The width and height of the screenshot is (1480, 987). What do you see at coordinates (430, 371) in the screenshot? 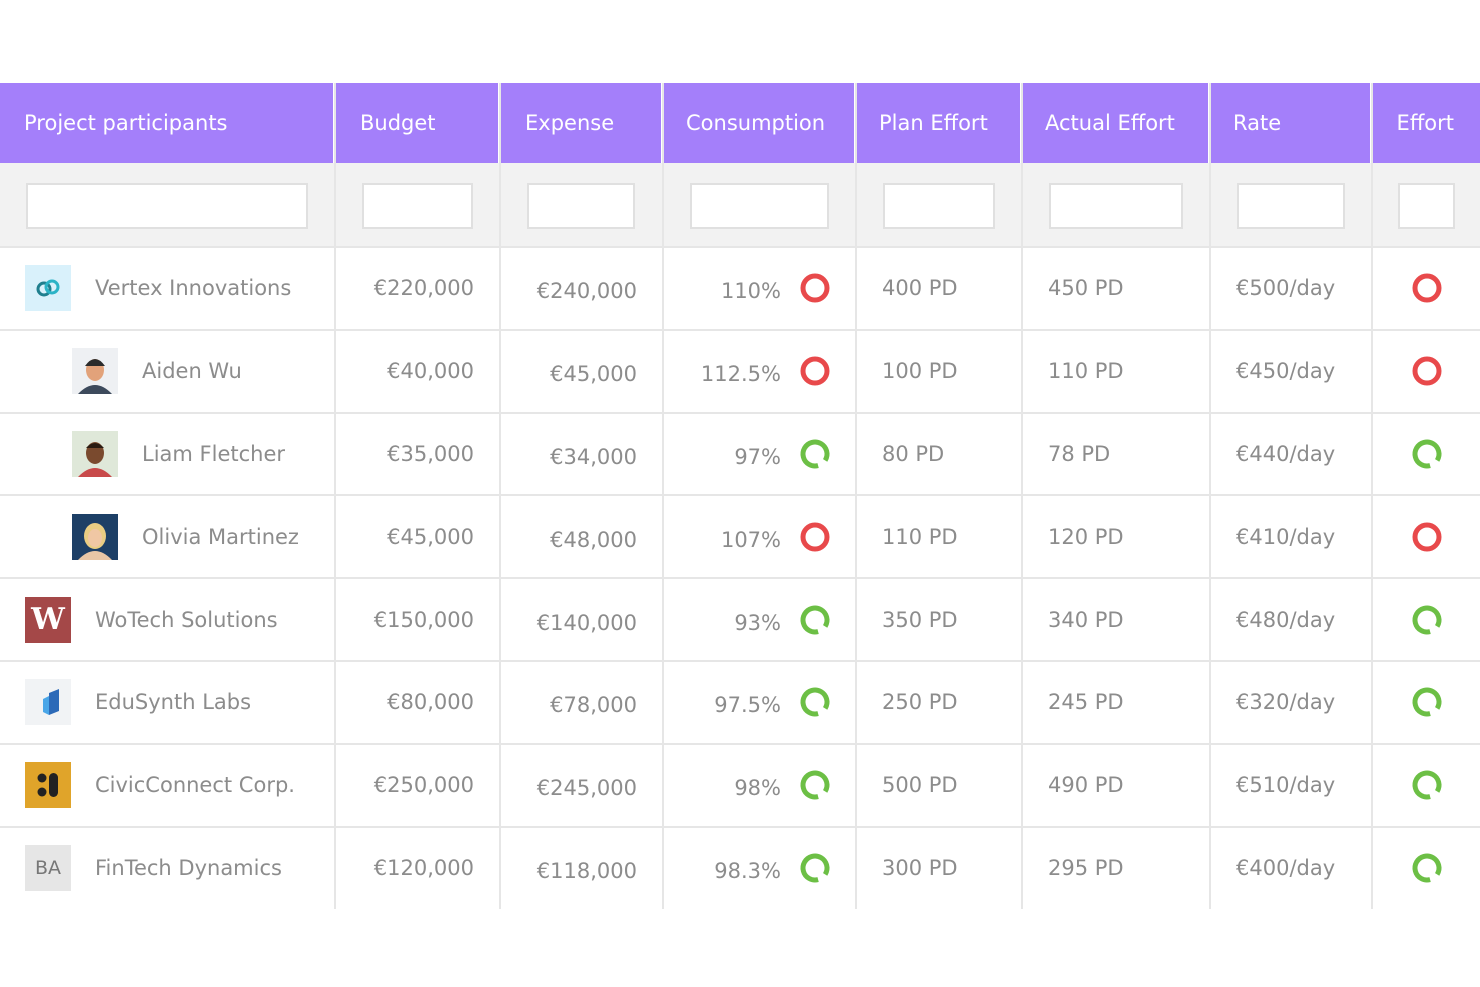
I see `budget: €40,000` at bounding box center [430, 371].